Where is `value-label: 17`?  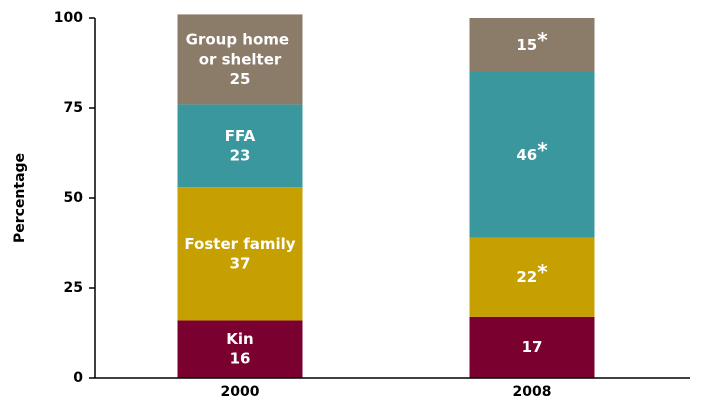
value-label: 17 is located at coordinates (532, 347).